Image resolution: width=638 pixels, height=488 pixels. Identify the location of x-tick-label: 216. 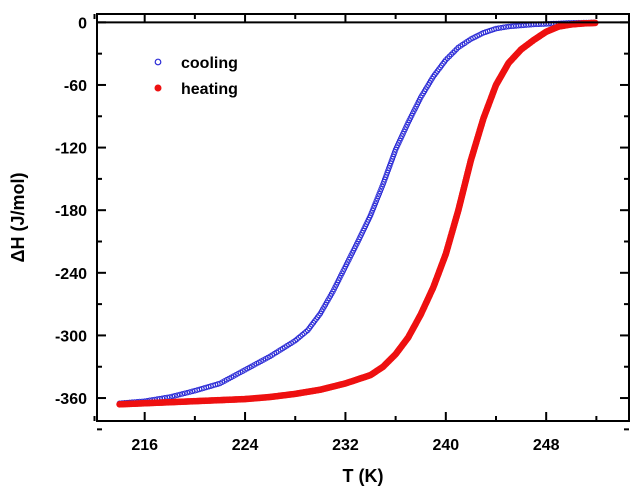
(144, 445).